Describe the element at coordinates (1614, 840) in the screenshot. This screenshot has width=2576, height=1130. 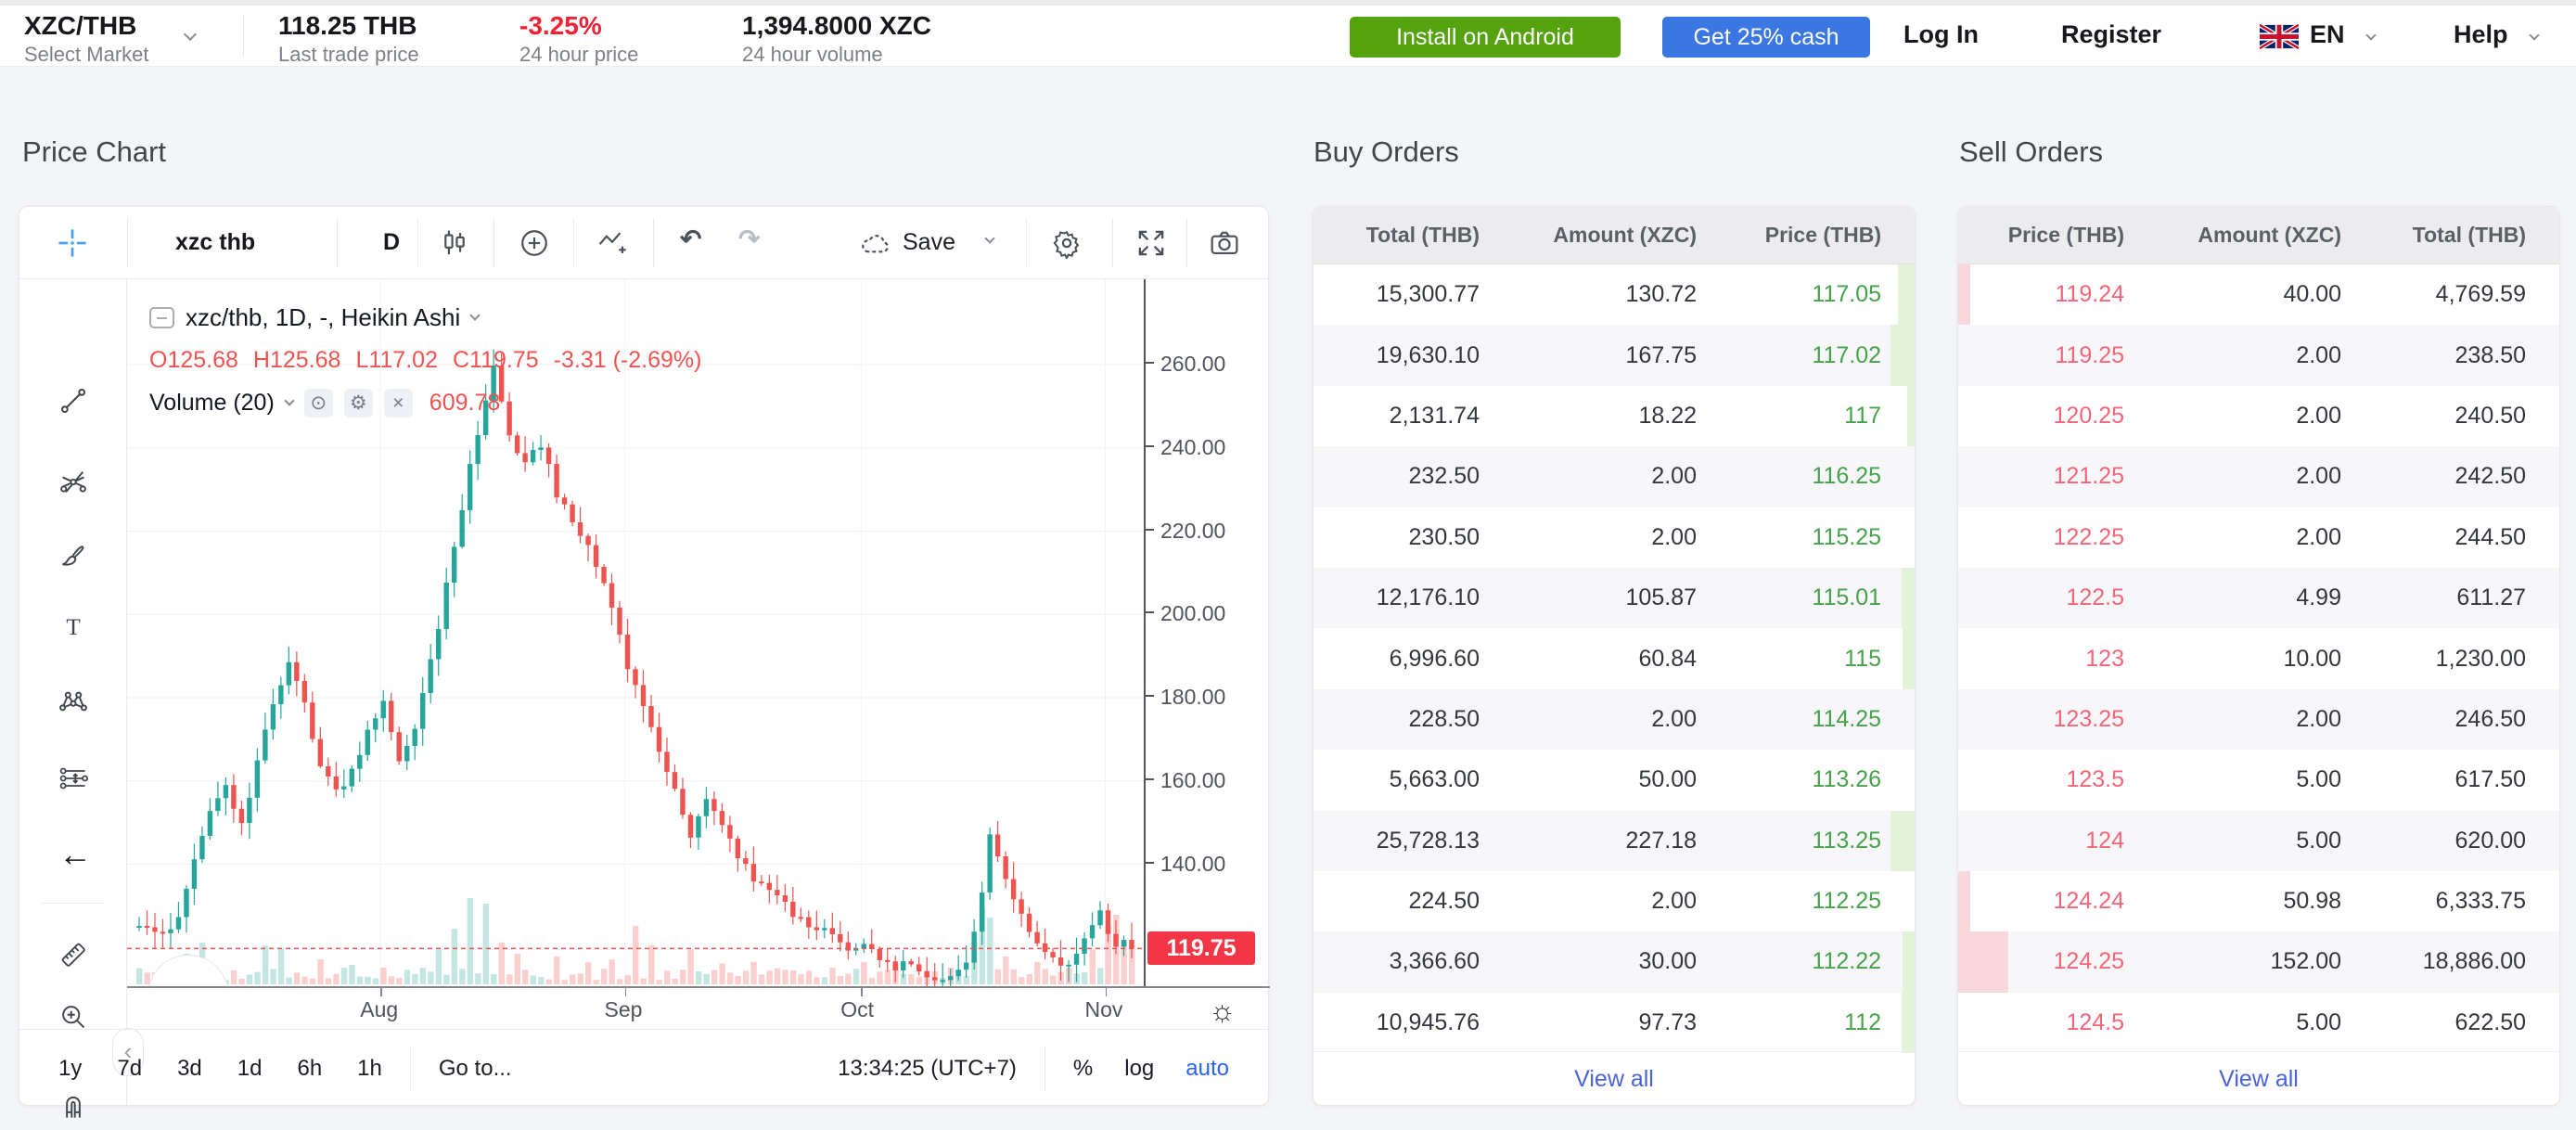
I see `order-row: 25,728.13 227.18 113.25` at that location.